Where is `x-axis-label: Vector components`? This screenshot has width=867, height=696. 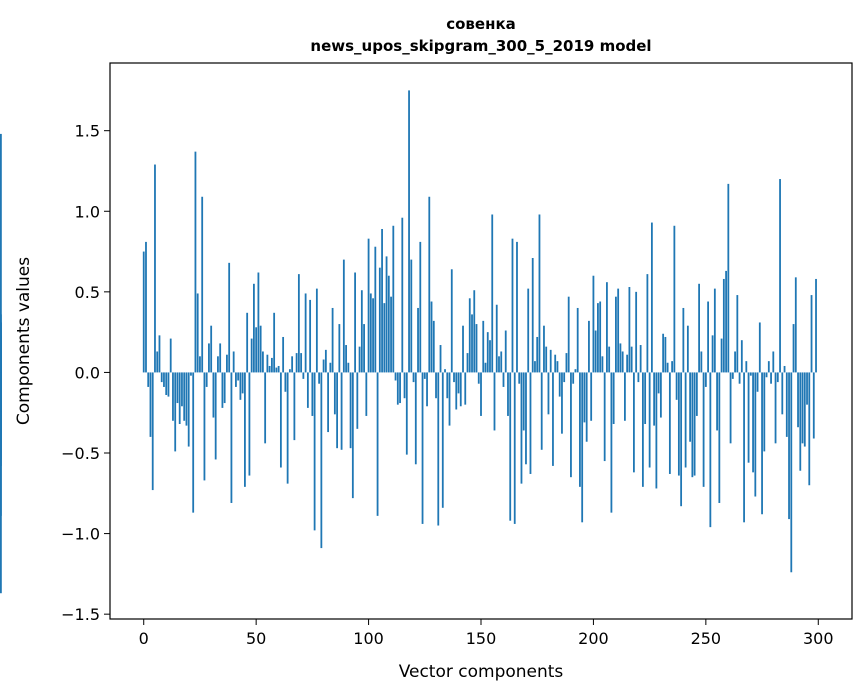
x-axis-label: Vector components is located at coordinates (481, 672).